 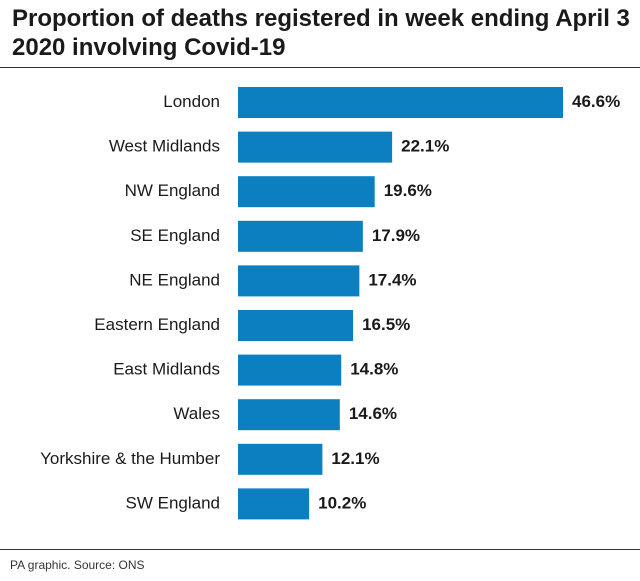 What do you see at coordinates (289, 415) in the screenshot?
I see `bar-wales` at bounding box center [289, 415].